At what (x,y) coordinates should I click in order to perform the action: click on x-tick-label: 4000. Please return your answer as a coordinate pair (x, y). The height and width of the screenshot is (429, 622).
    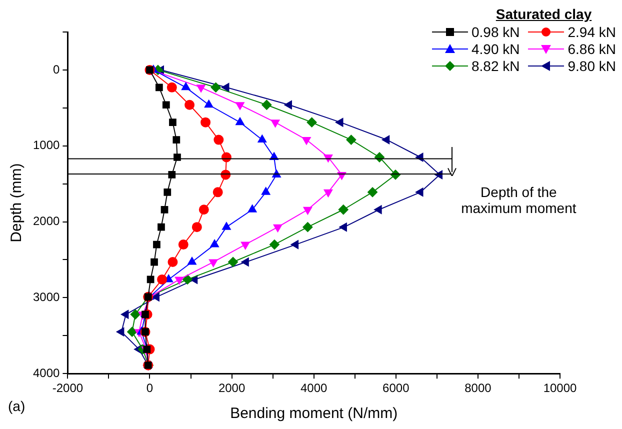
    Looking at the image, I should click on (314, 388).